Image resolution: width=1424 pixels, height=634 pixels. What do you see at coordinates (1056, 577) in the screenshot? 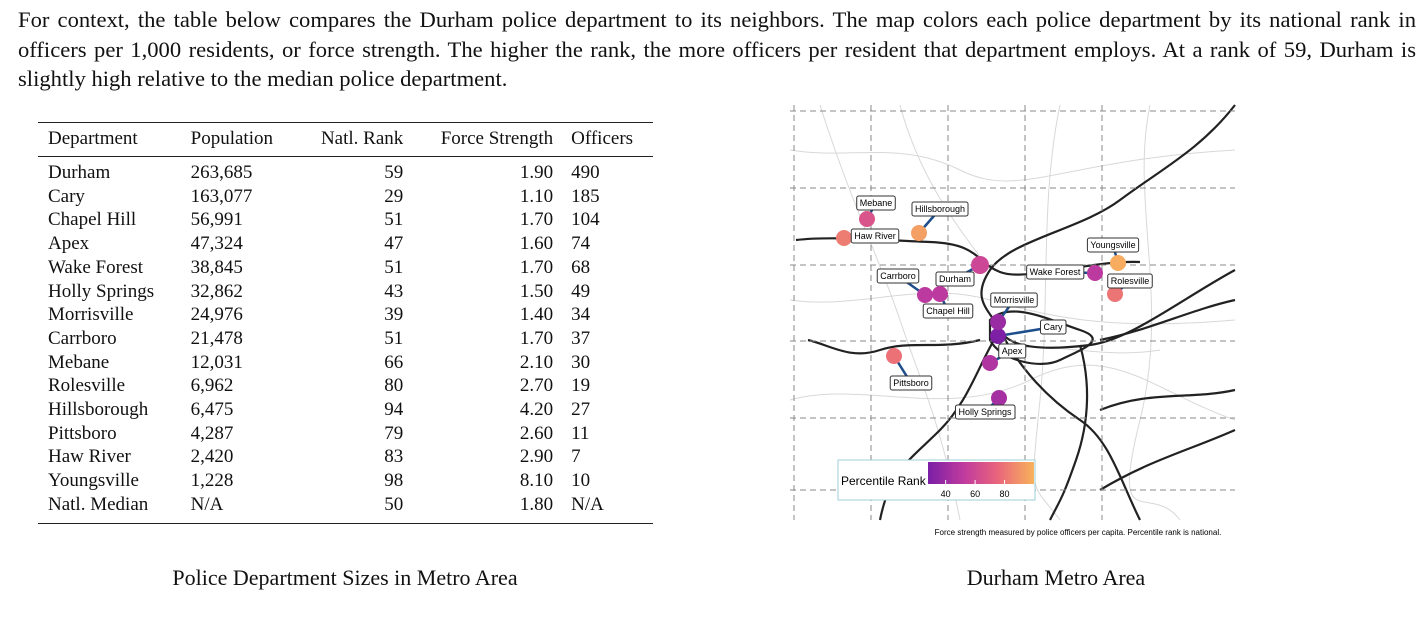
I see `map-caption: Durham Metro Area` at bounding box center [1056, 577].